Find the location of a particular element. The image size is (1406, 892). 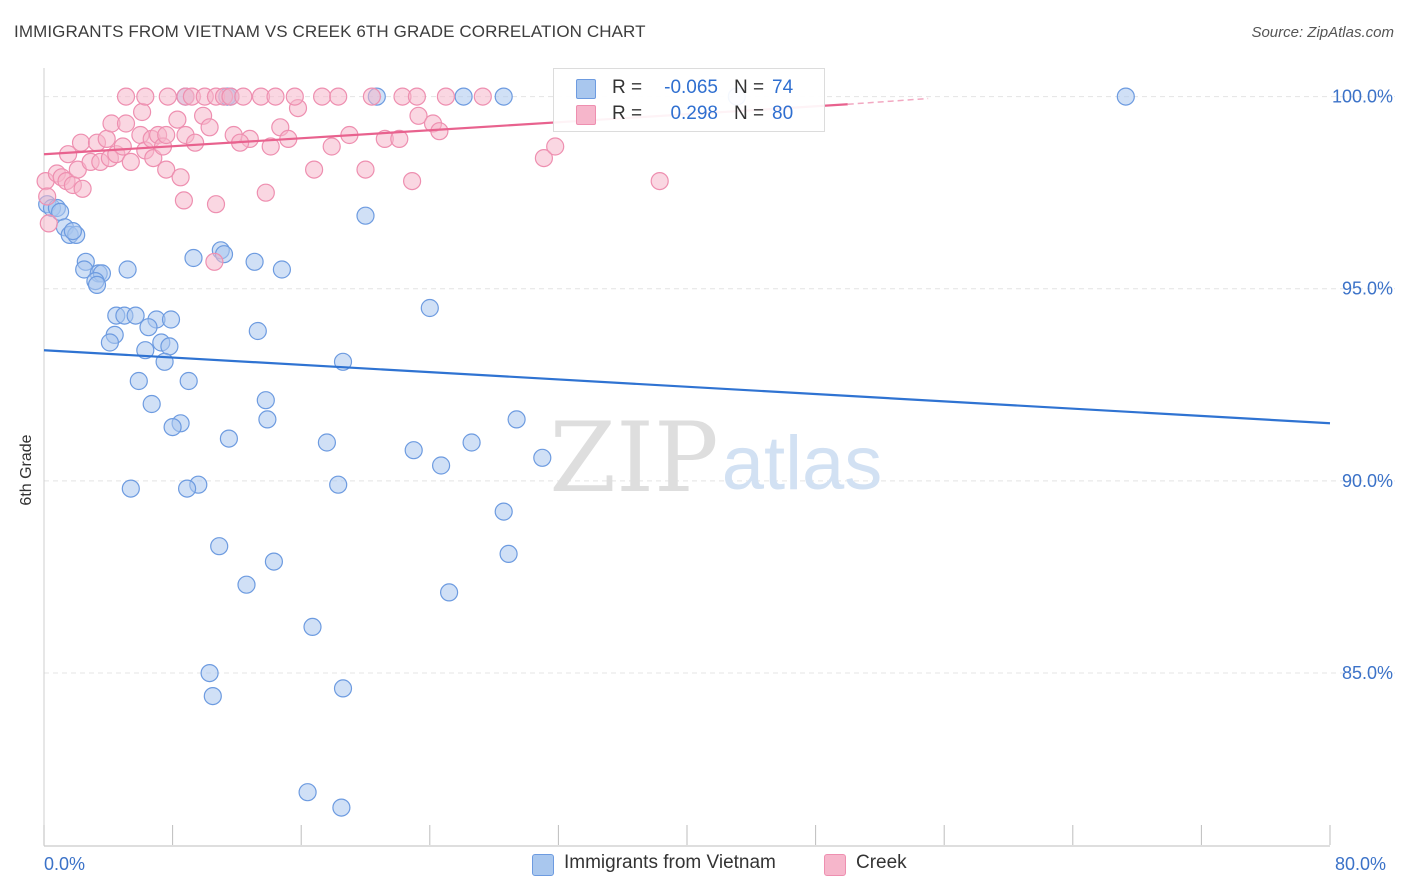

vietnam-trendline is located at coordinates (687, 387).